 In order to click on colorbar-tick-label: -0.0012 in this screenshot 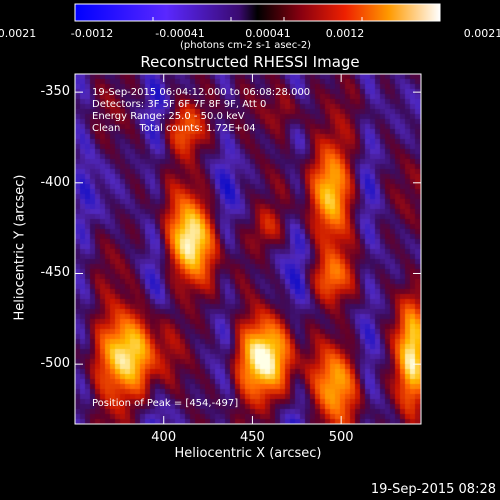, I will do `click(92, 33)`.